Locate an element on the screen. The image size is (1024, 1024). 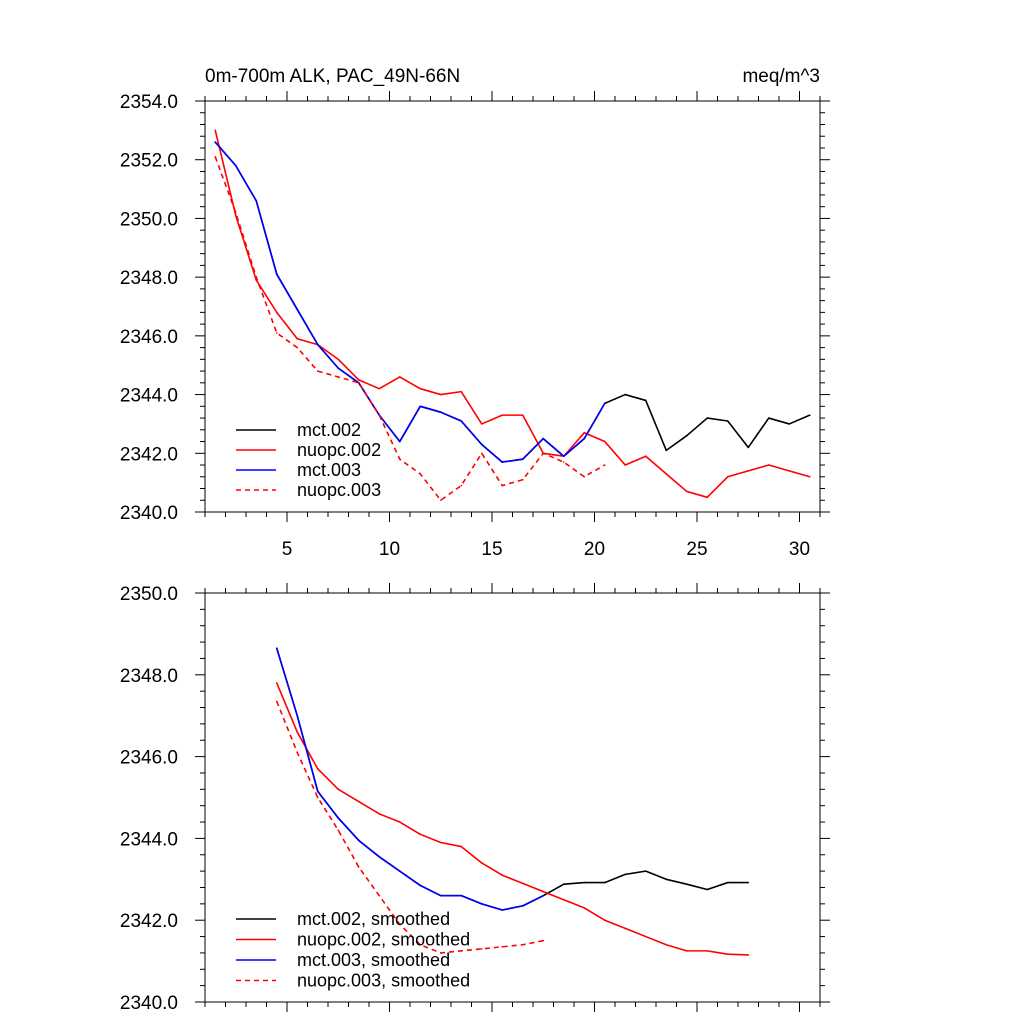
series-line-mct-002-smoothed is located at coordinates (512, 779).